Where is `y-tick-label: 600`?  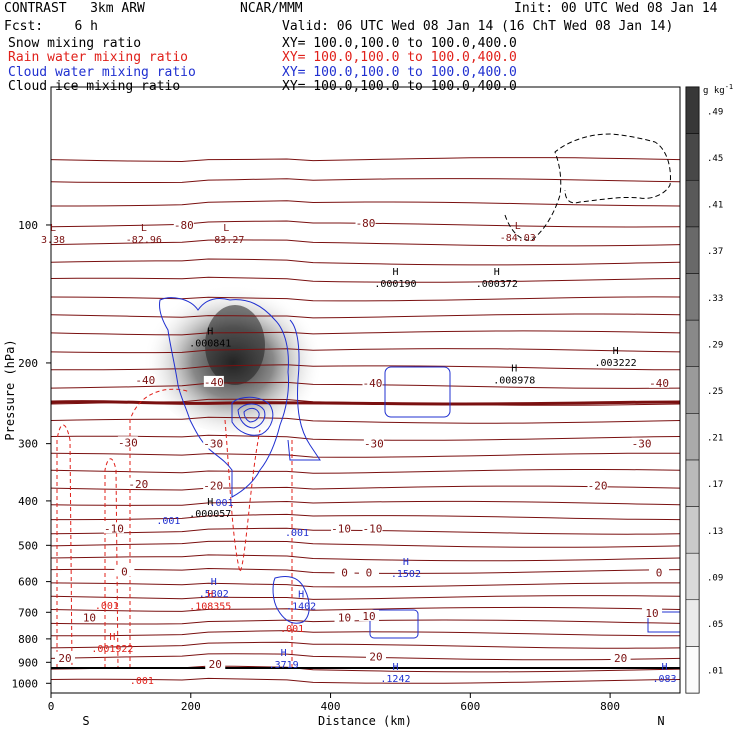 y-tick-label: 600 is located at coordinates (28, 582).